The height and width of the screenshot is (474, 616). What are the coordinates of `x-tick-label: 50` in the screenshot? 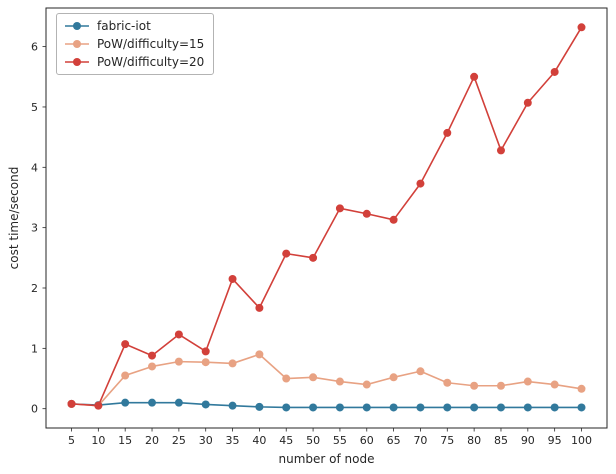 It's located at (313, 440).